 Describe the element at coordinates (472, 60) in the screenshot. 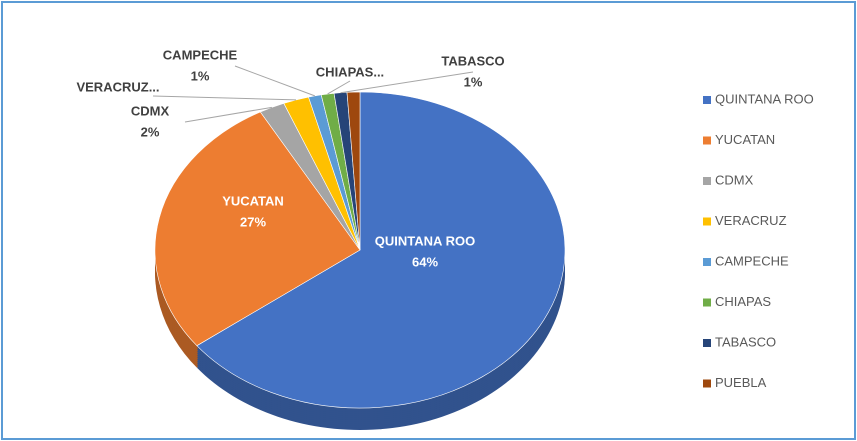

I see `data-label-name: TABASCO` at that location.